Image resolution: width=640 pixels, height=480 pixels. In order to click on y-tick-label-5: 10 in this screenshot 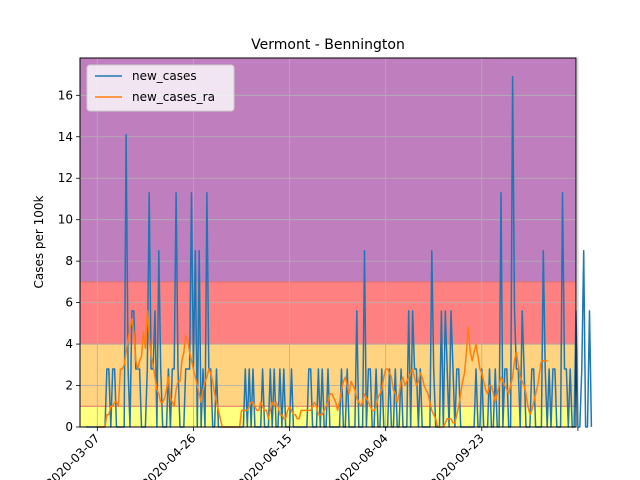, I will do `click(65, 220)`.